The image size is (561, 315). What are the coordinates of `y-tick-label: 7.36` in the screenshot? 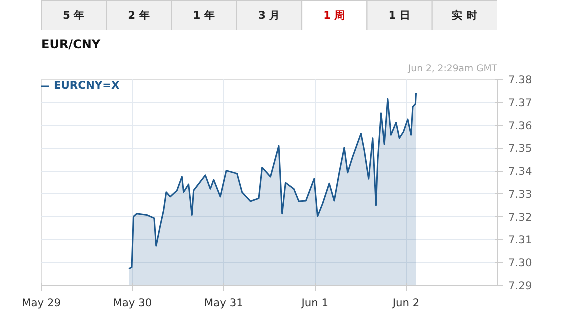 It's located at (520, 125).